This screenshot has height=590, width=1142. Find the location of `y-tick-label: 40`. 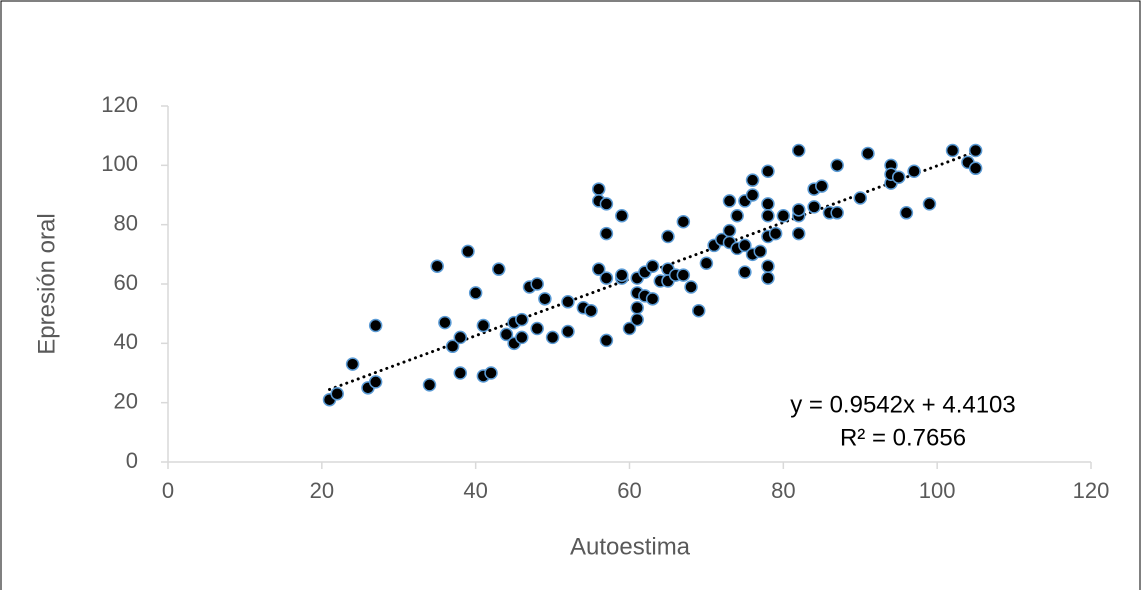

y-tick-label: 40 is located at coordinates (126, 341).